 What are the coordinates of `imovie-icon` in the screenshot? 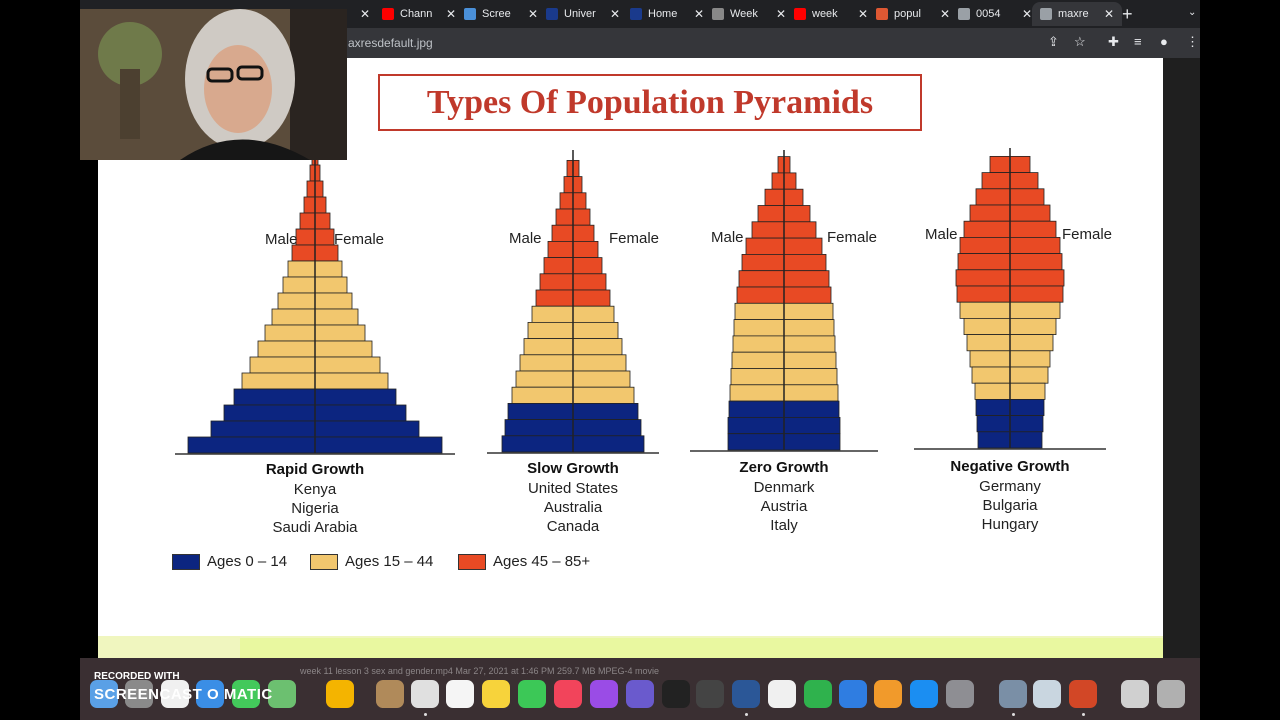 It's located at (640, 694).